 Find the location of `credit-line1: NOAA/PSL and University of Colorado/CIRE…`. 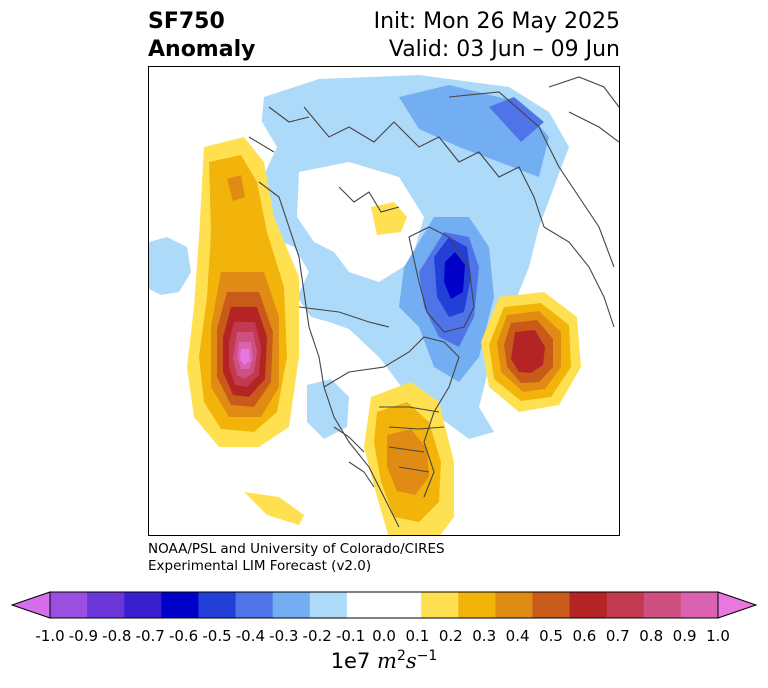

credit-line1: NOAA/PSL and University of Colorado/CIRE… is located at coordinates (296, 549).